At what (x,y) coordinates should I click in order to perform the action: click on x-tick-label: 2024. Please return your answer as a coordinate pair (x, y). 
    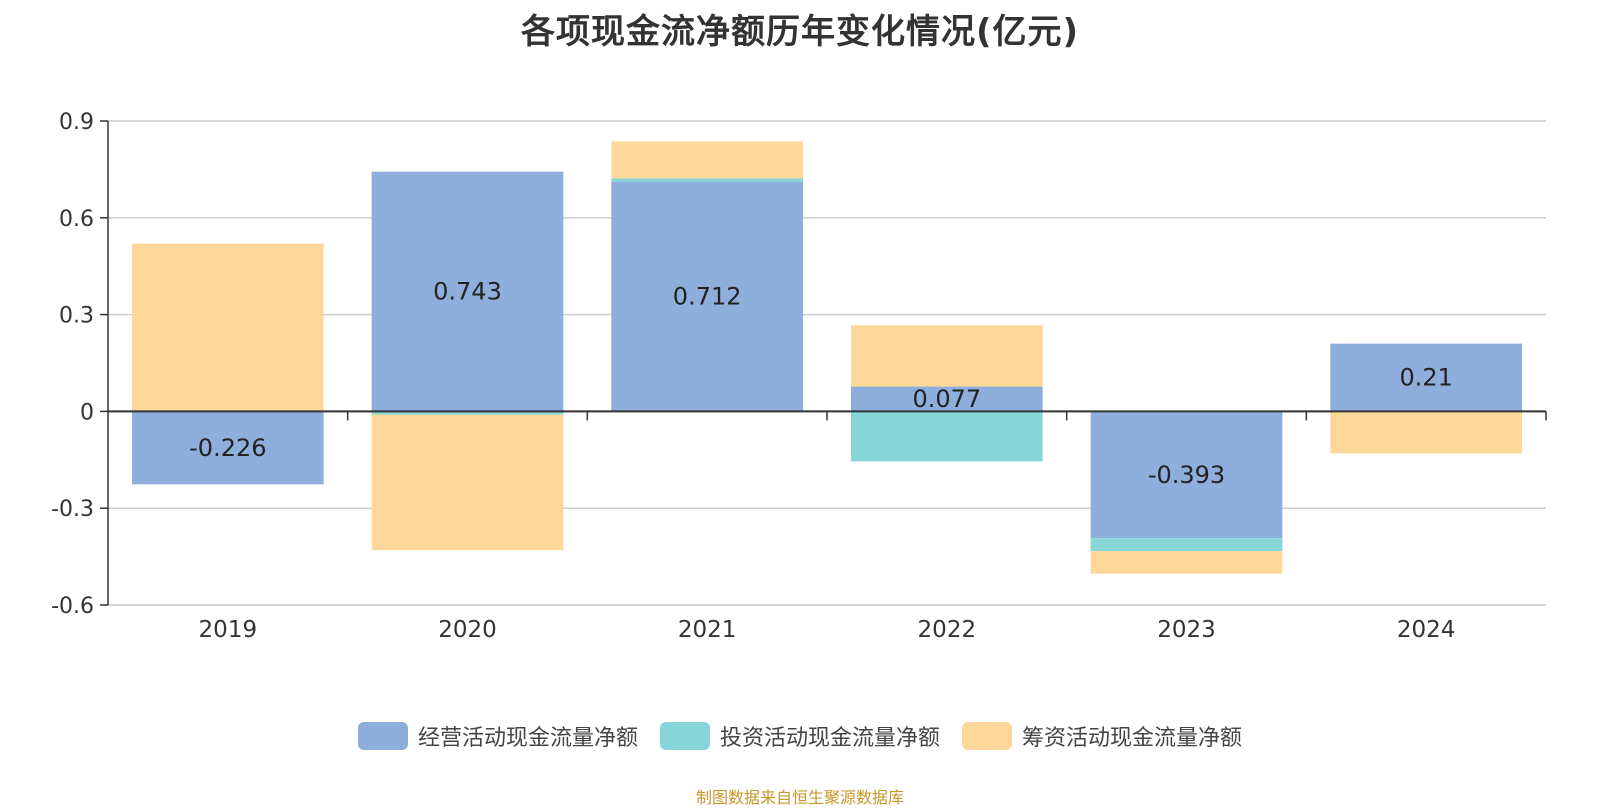
    Looking at the image, I should click on (1426, 630).